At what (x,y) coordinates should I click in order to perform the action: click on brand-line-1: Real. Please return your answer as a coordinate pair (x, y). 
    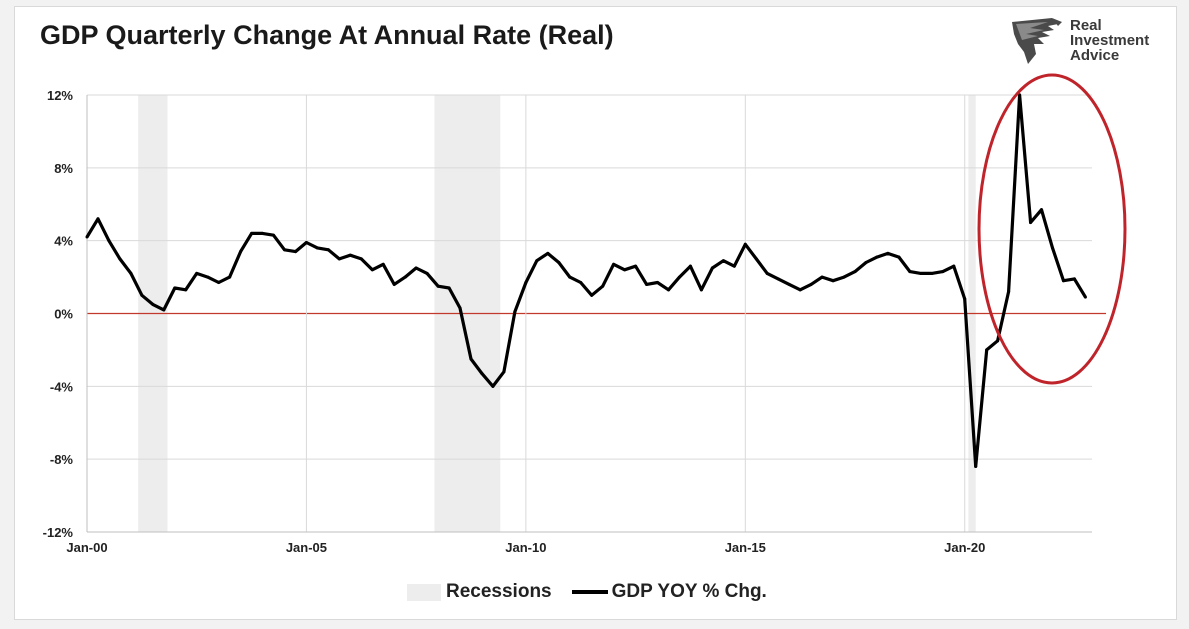
    Looking at the image, I should click on (1086, 25).